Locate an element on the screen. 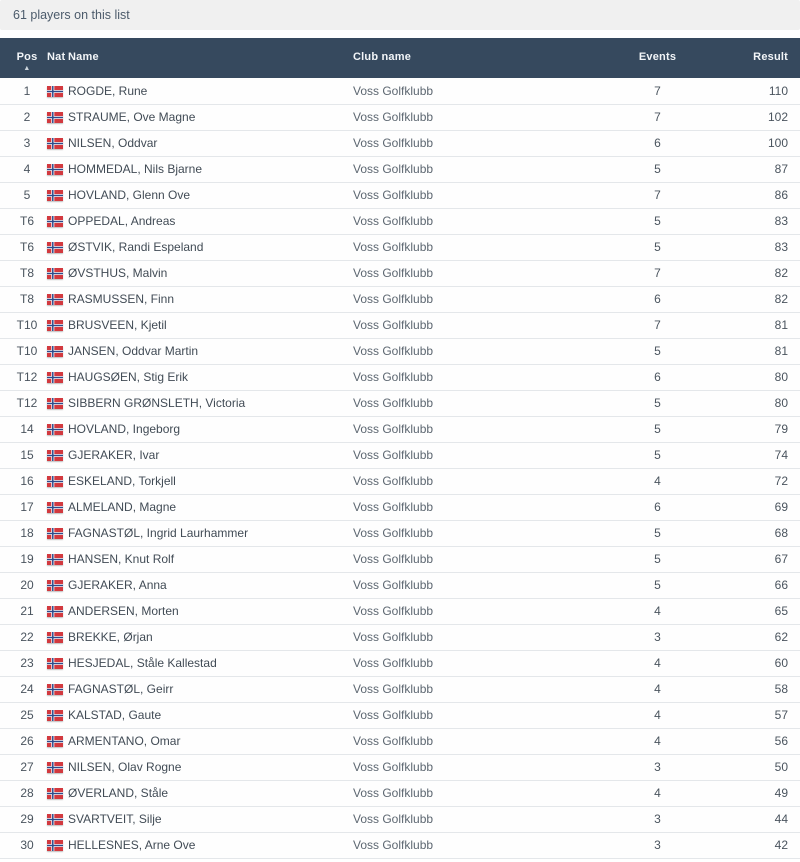  player-name: HOMMEDAL, Nils Bjarne is located at coordinates (210, 169).